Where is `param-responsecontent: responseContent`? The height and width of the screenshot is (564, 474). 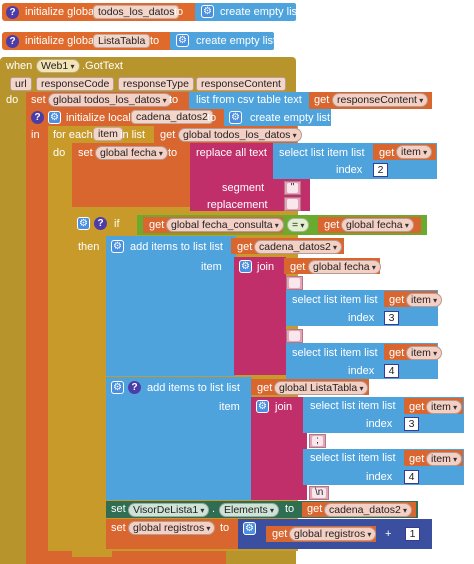
param-responsecontent: responseContent is located at coordinates (241, 84).